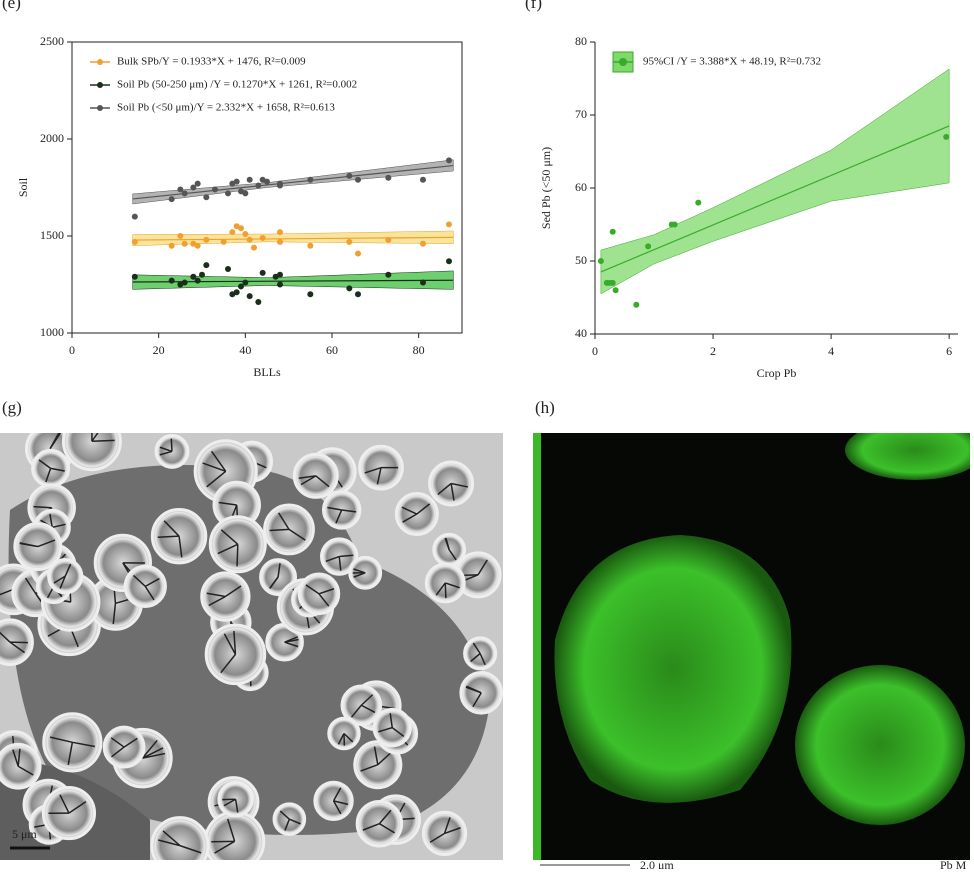 Image resolution: width=974 pixels, height=874 pixels. What do you see at coordinates (24, 834) in the screenshot?
I see `scale-label: 5 μm` at bounding box center [24, 834].